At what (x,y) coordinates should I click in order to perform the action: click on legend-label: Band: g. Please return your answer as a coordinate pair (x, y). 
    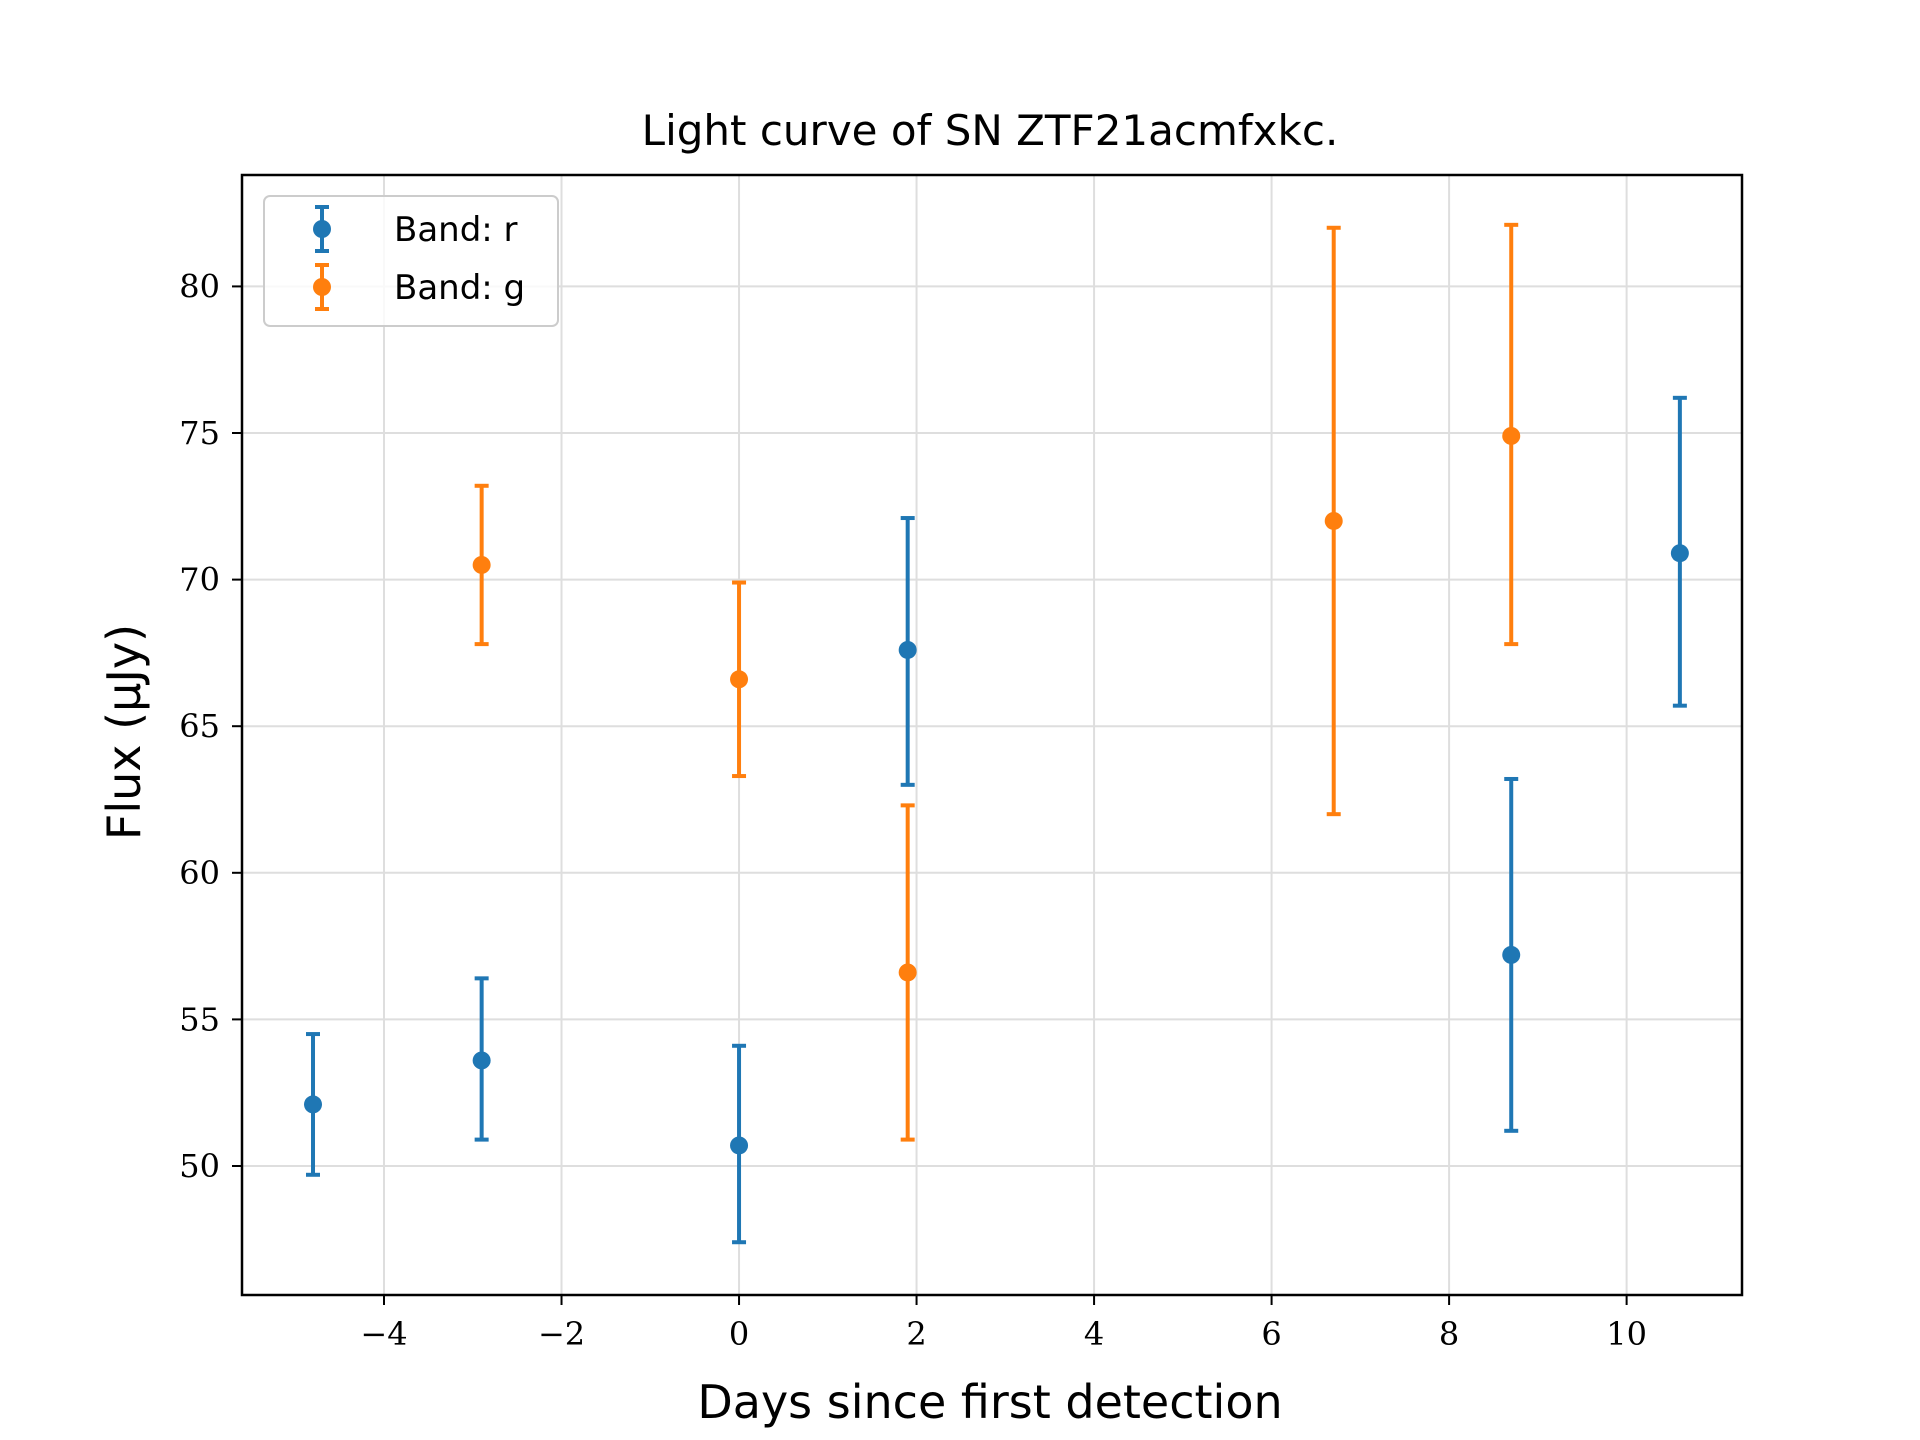
    Looking at the image, I should click on (459, 288).